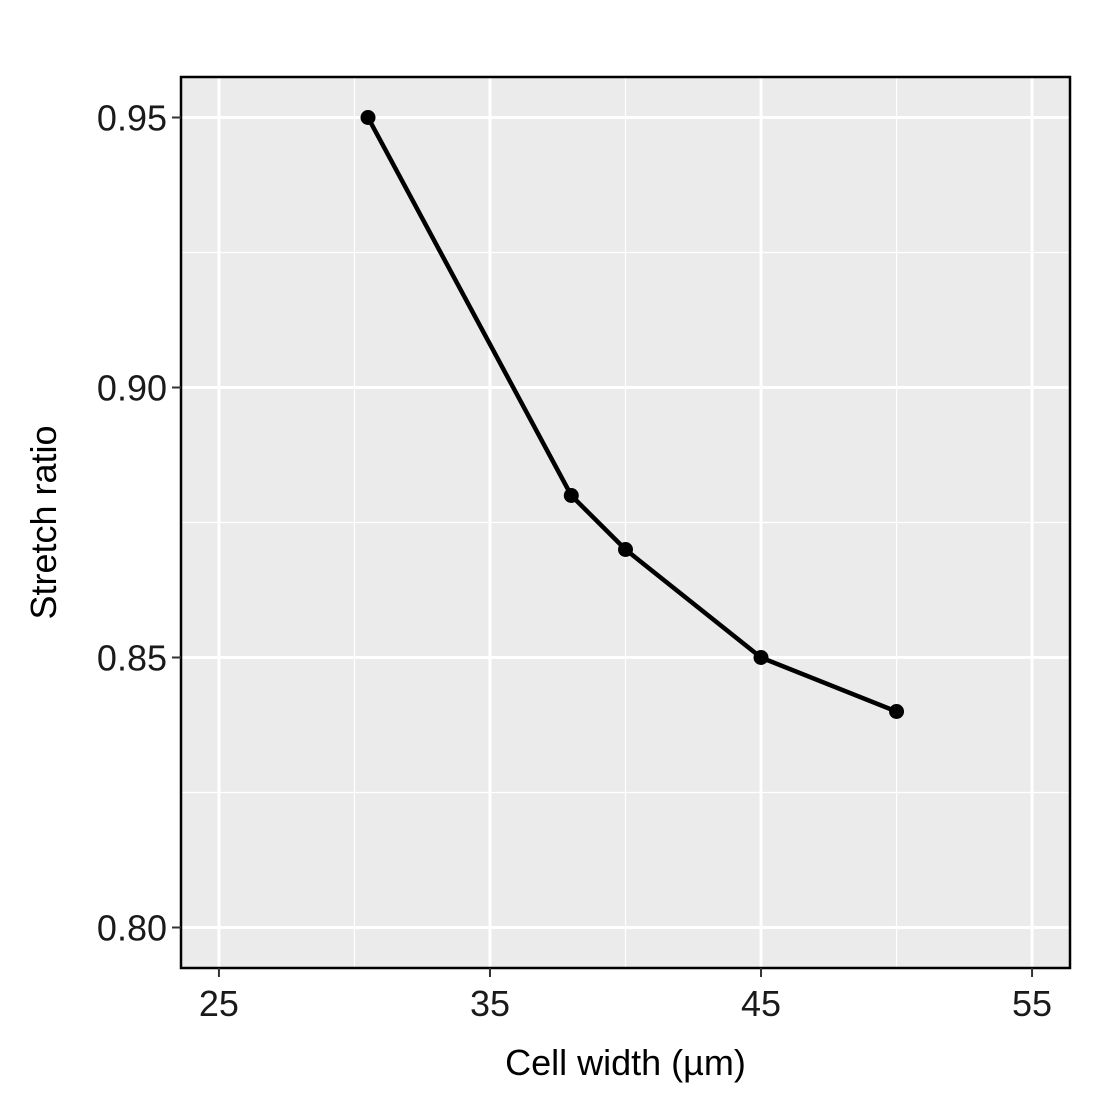  Describe the element at coordinates (625, 996) in the screenshot. I see `x-axis-ticks: 25 35 45 55` at that location.